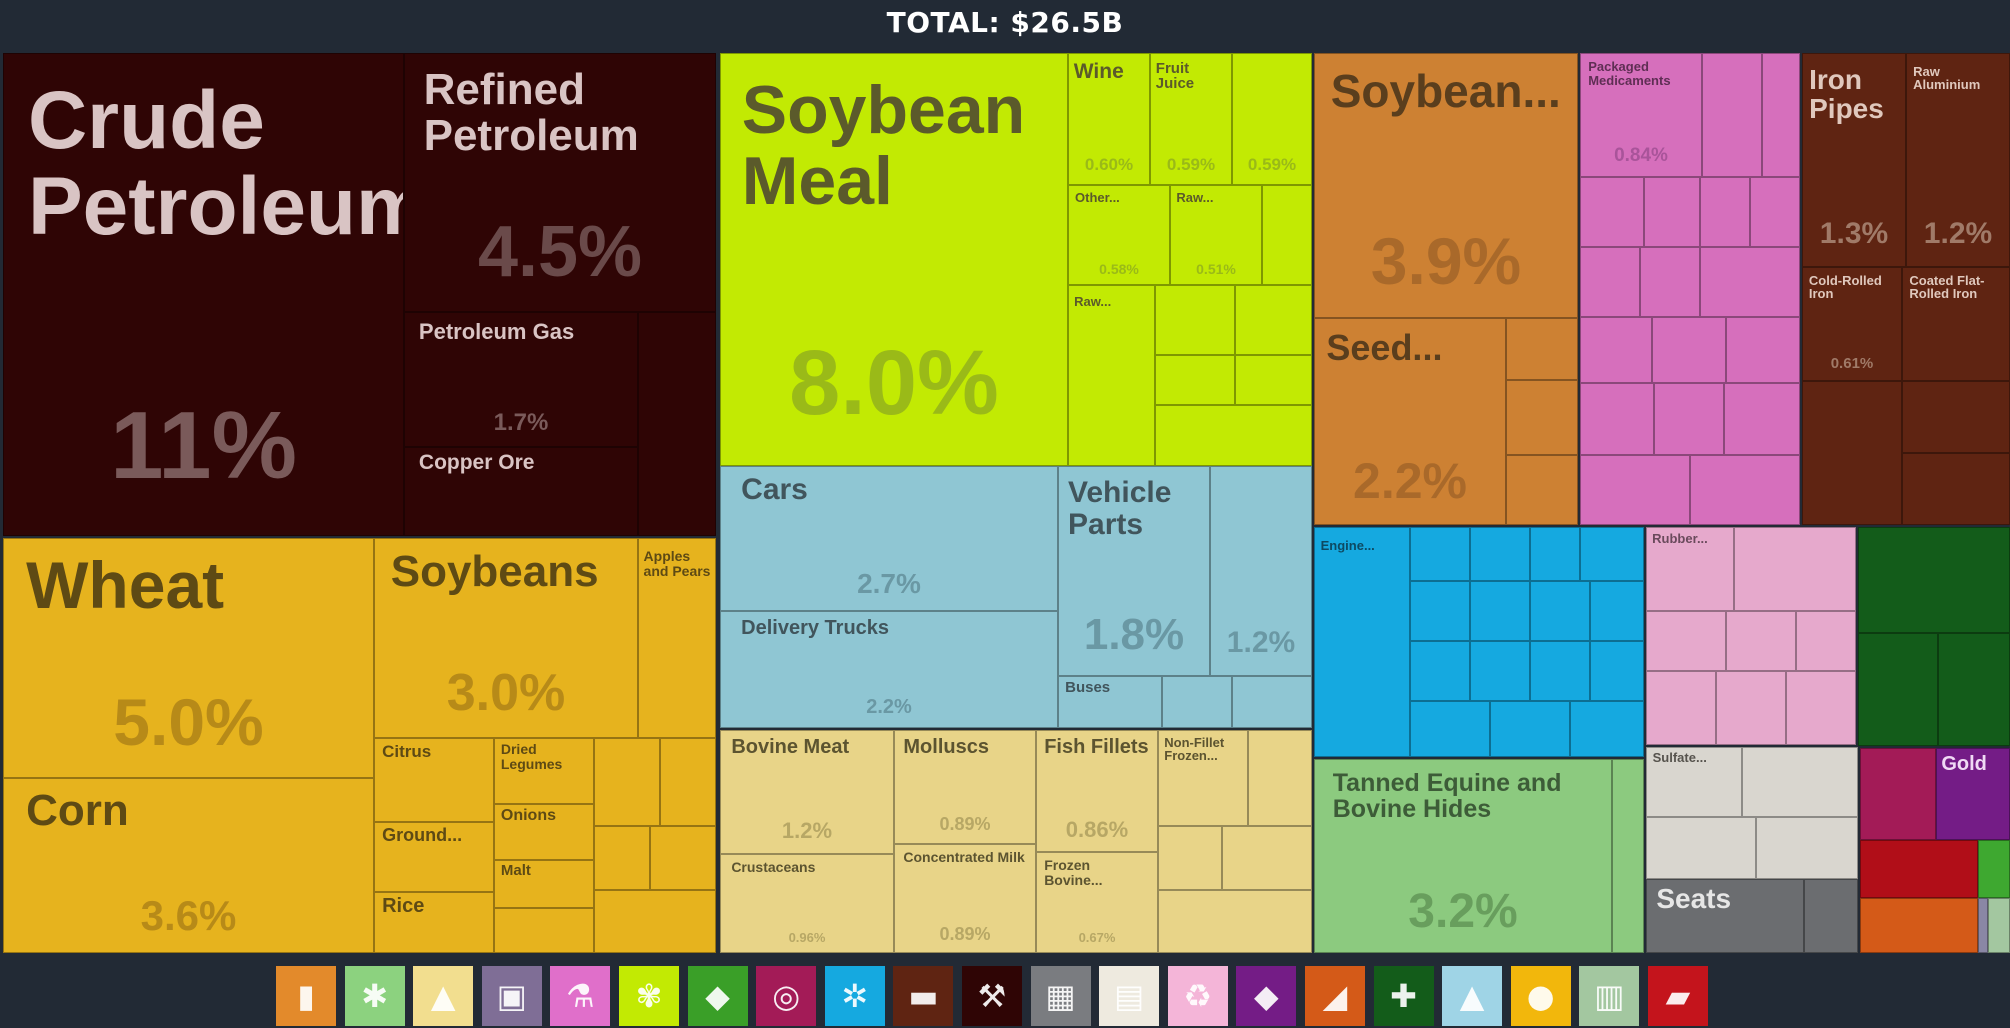 The width and height of the screenshot is (2010, 1028). I want to click on textiles-icon: ✚, so click(1403, 996).